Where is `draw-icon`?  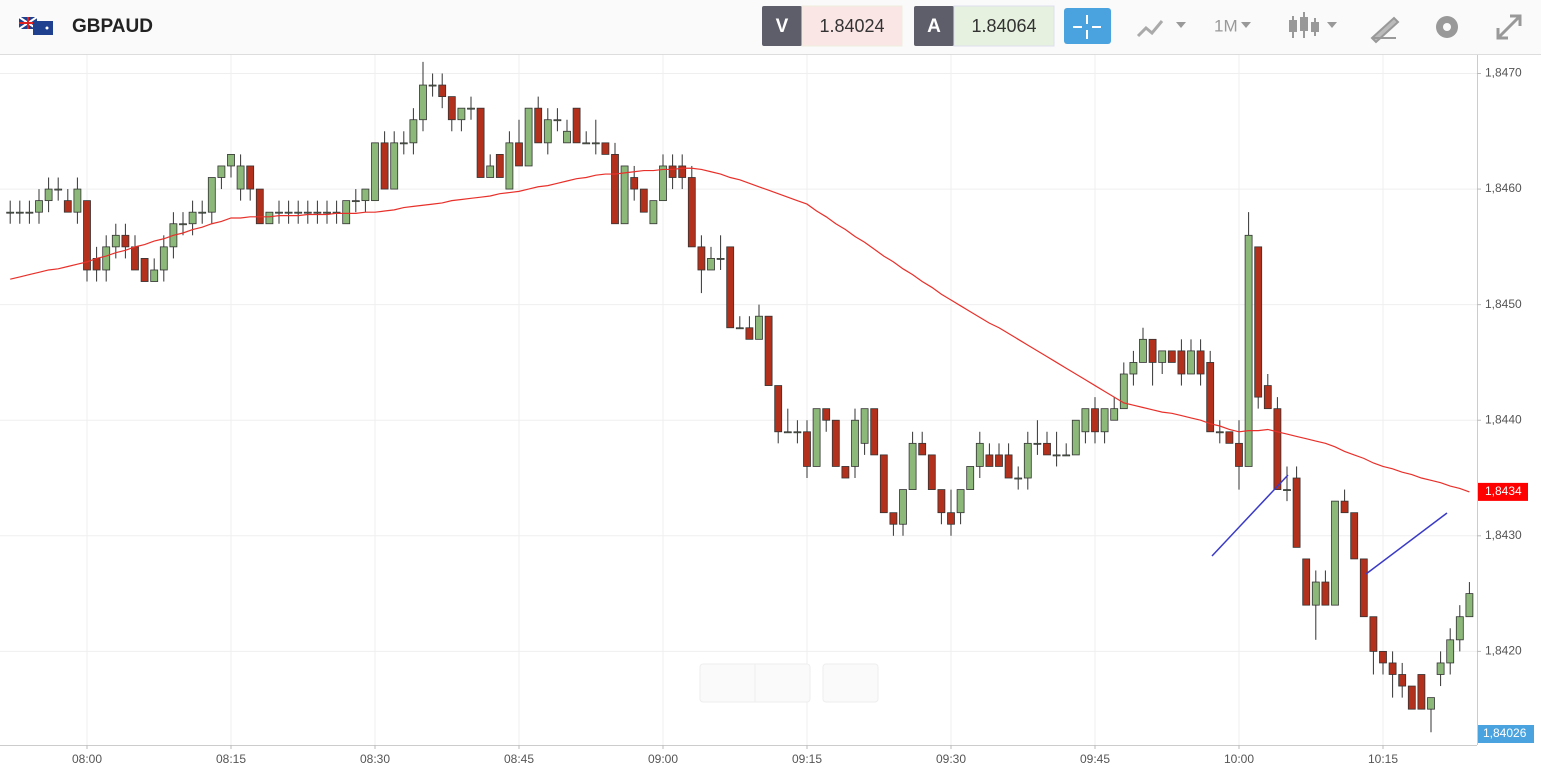 draw-icon is located at coordinates (1385, 30).